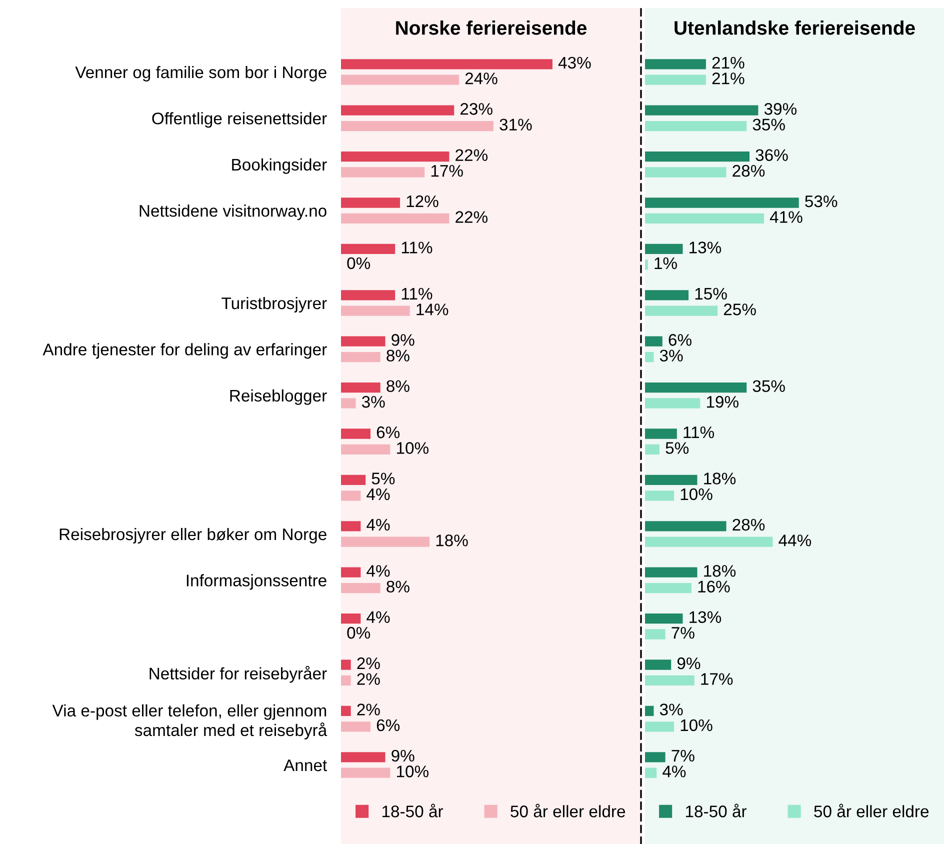 The image size is (944, 844). I want to click on data-label: 41%, so click(786, 217).